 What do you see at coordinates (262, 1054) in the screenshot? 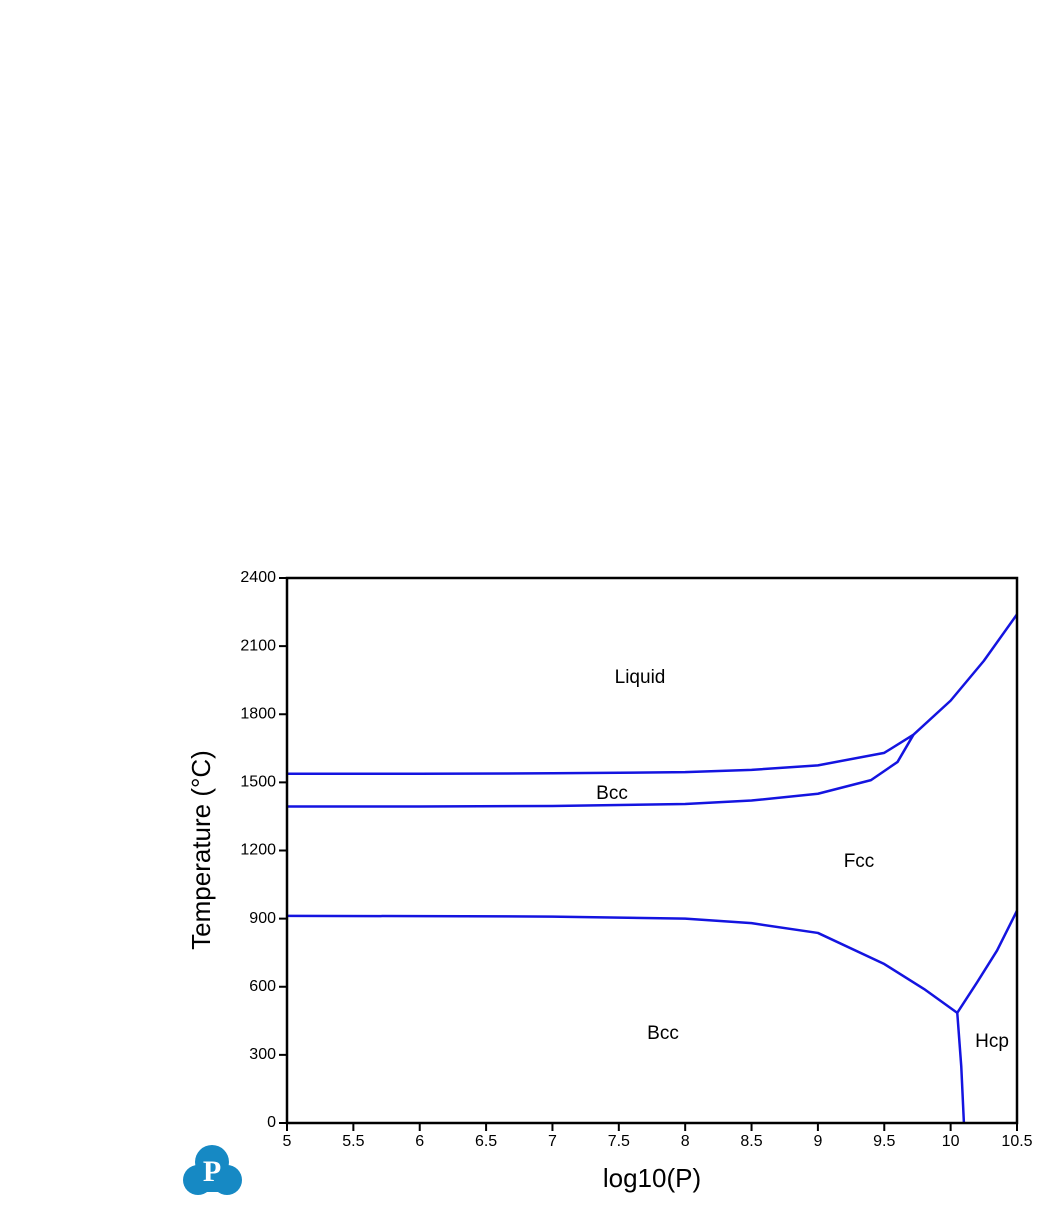
I see `y-tick-label: 300` at bounding box center [262, 1054].